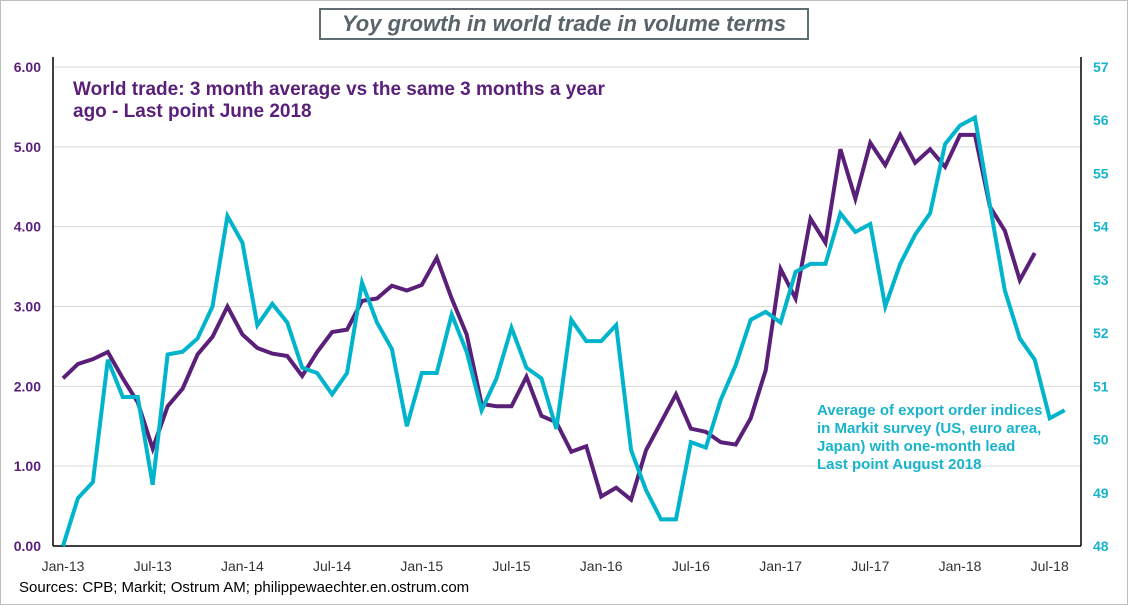 The width and height of the screenshot is (1128, 605). Describe the element at coordinates (960, 566) in the screenshot. I see `x-tick-label: Jan-18` at that location.